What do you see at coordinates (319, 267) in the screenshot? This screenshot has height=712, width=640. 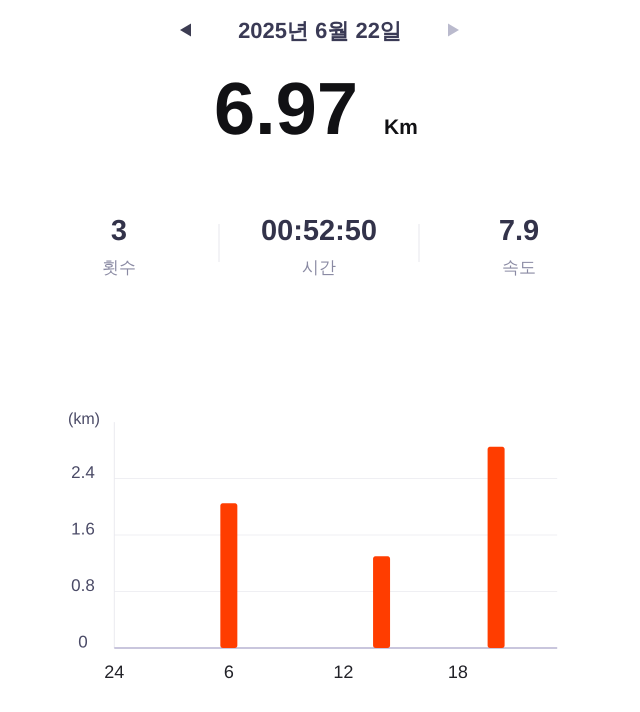 I see `category-label: 시간` at bounding box center [319, 267].